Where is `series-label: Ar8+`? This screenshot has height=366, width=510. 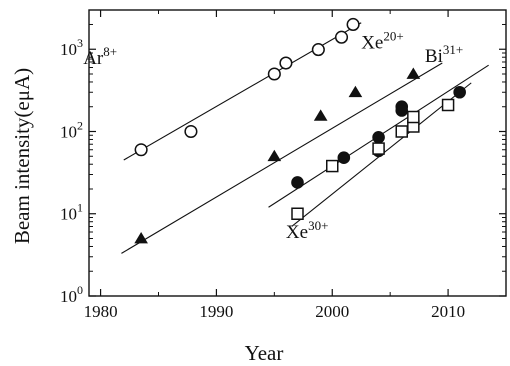 series-label: Ar8+ is located at coordinates (100, 56).